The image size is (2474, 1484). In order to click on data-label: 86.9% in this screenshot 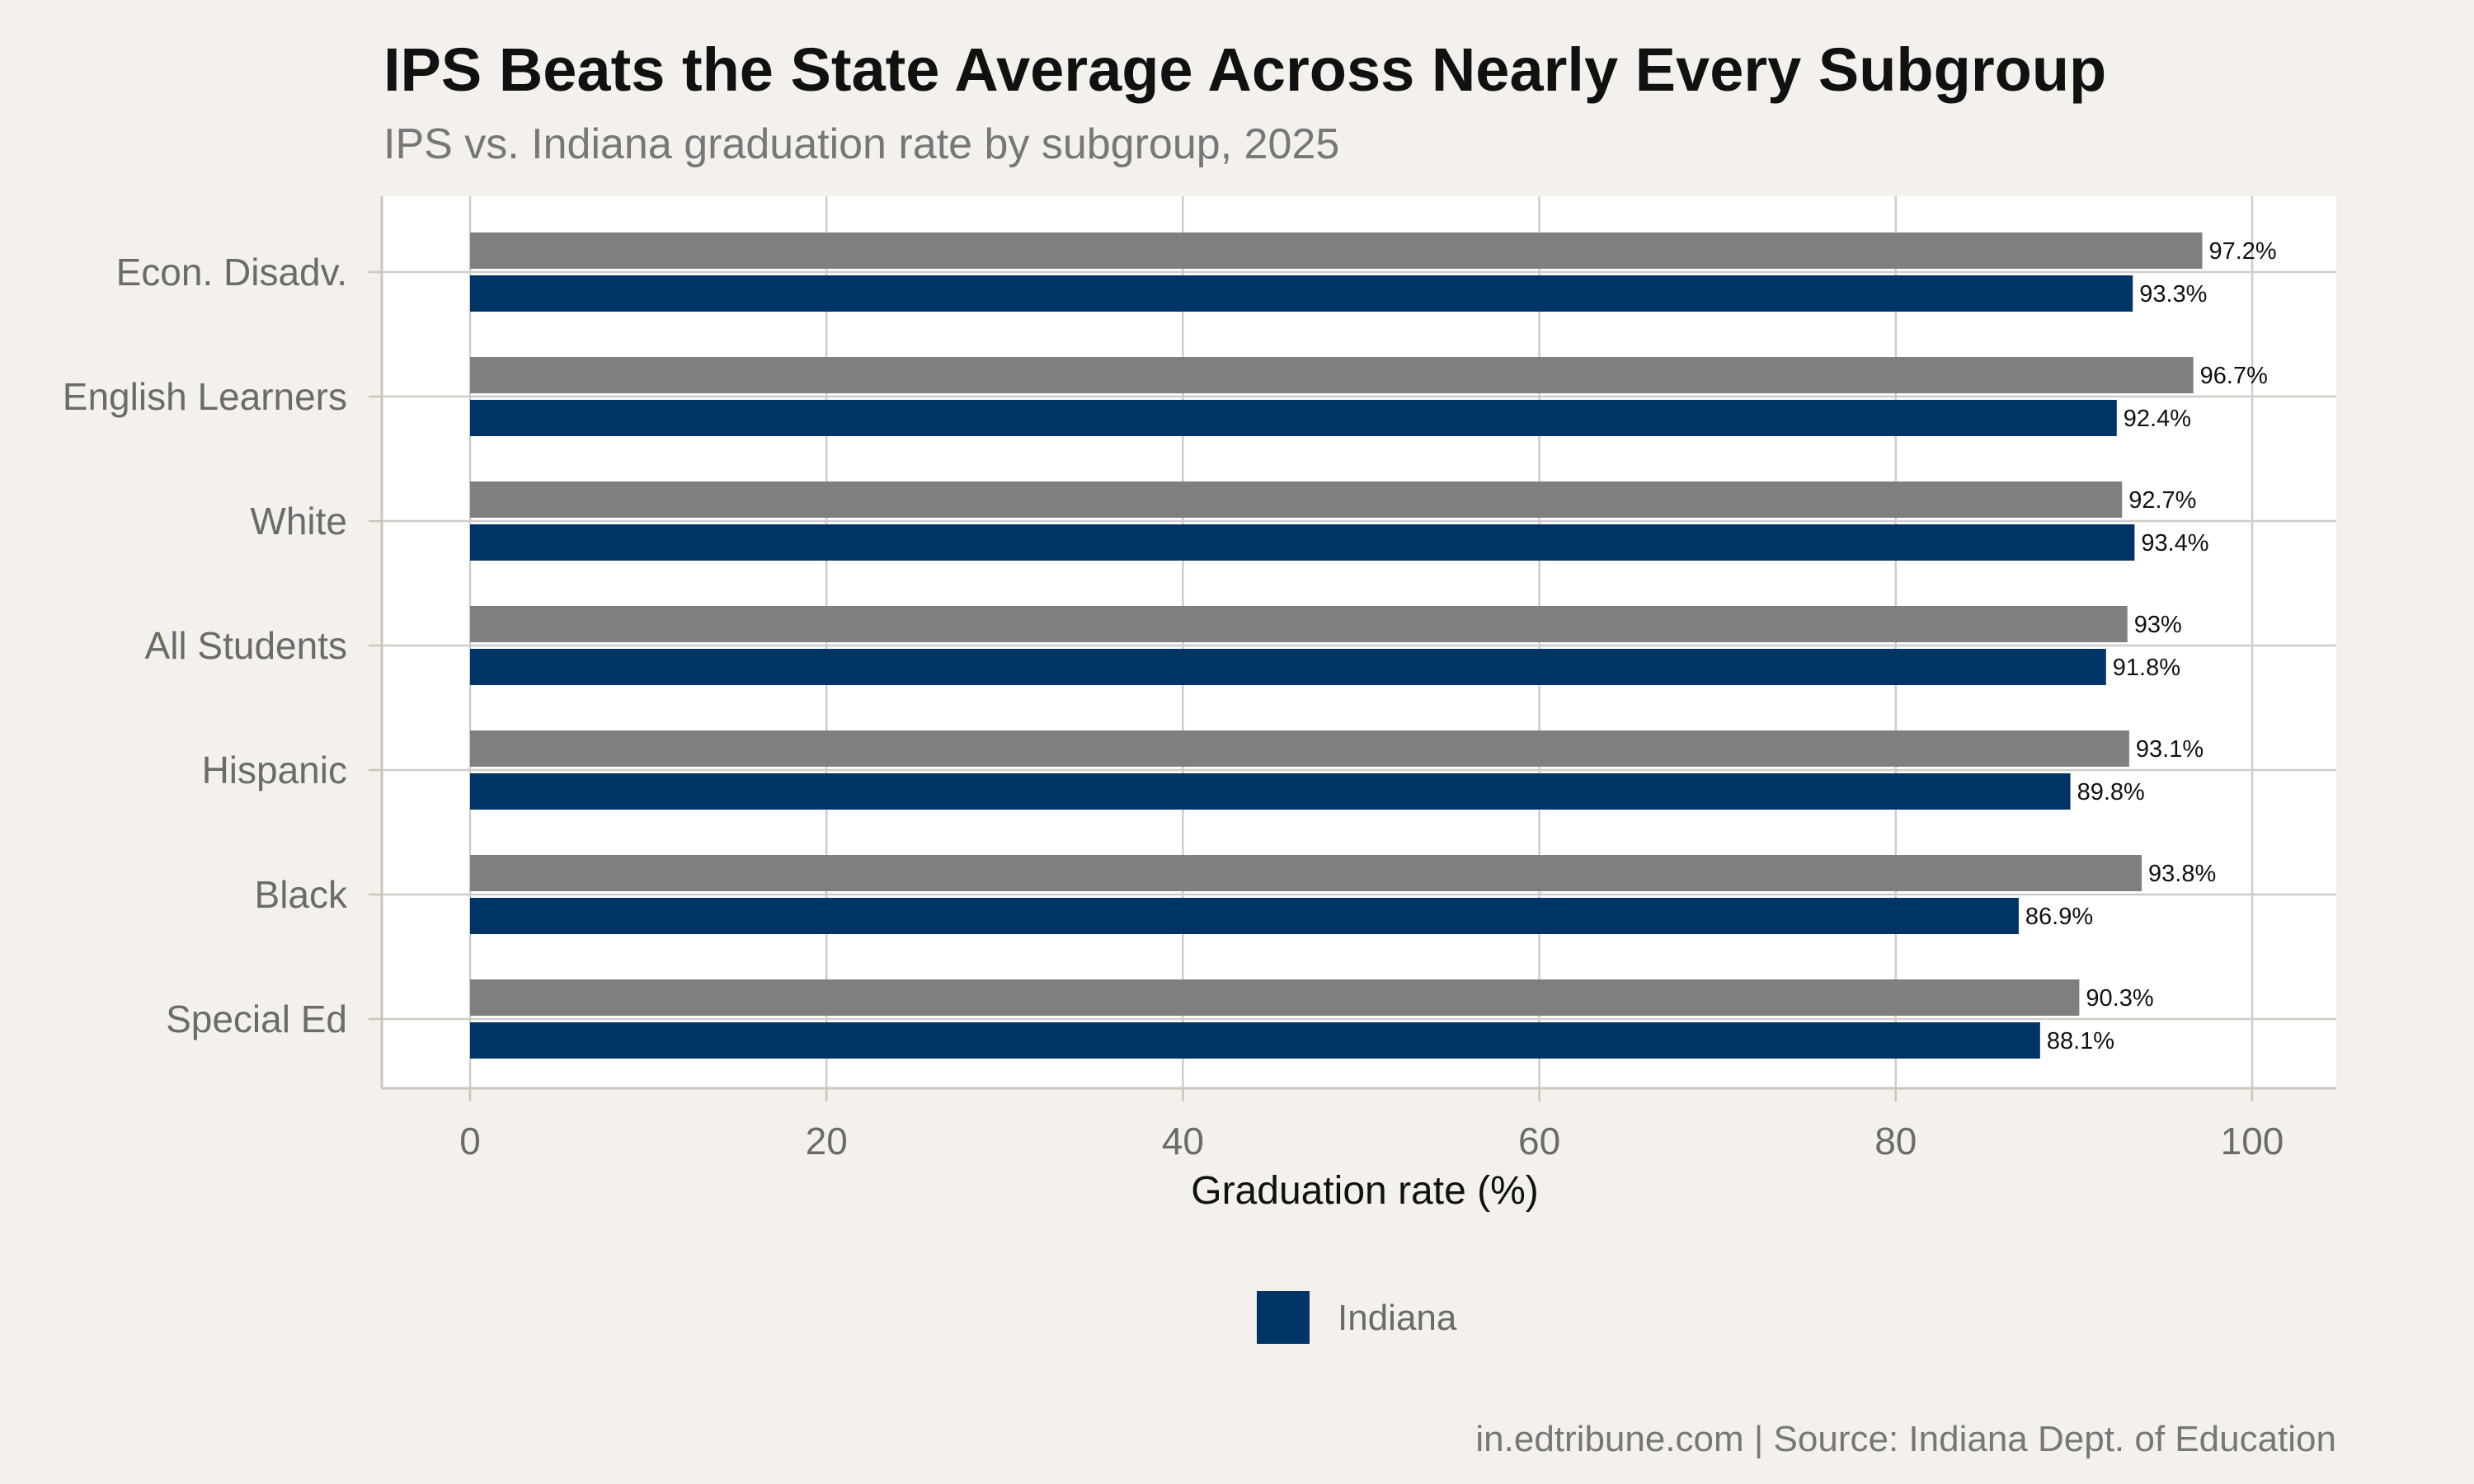, I will do `click(2059, 917)`.